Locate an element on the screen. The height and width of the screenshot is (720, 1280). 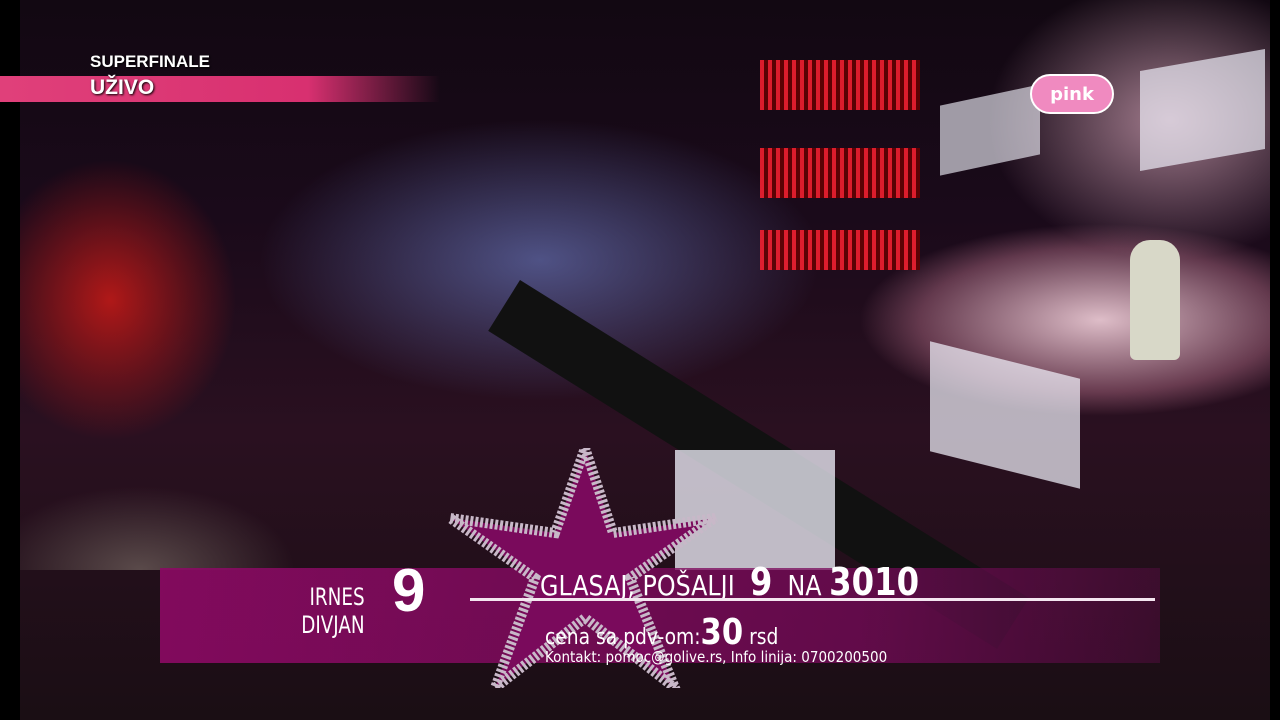
divider is located at coordinates (812, 599).